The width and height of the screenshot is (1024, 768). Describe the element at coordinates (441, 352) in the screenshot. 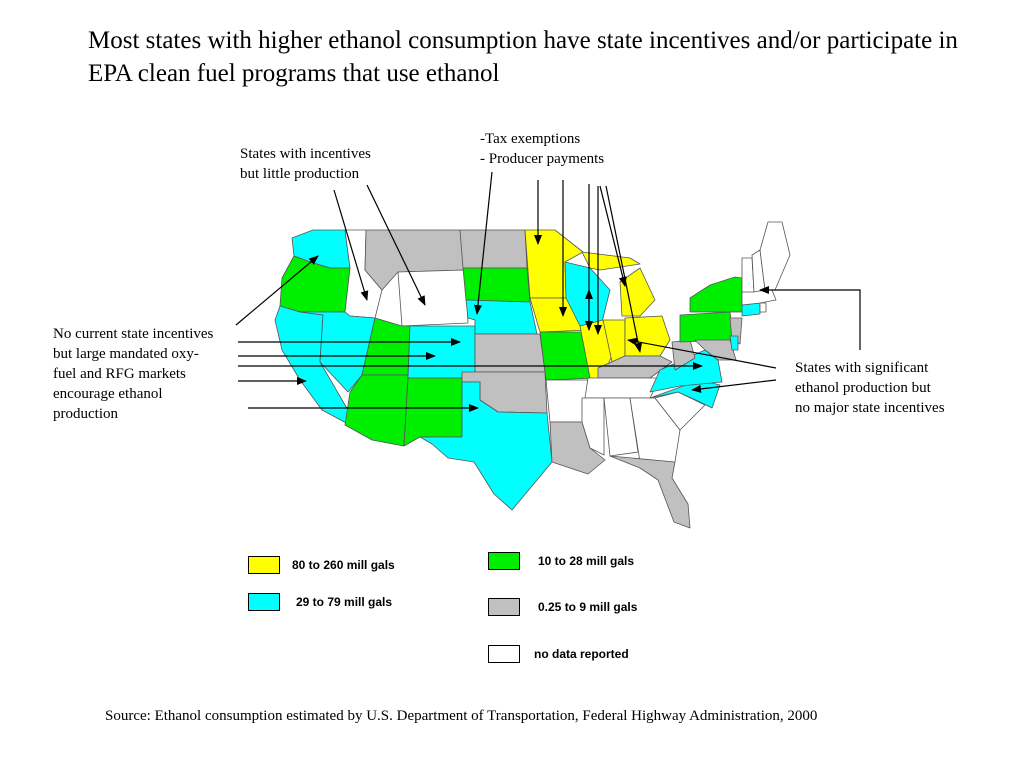

I see `state-colorado` at that location.